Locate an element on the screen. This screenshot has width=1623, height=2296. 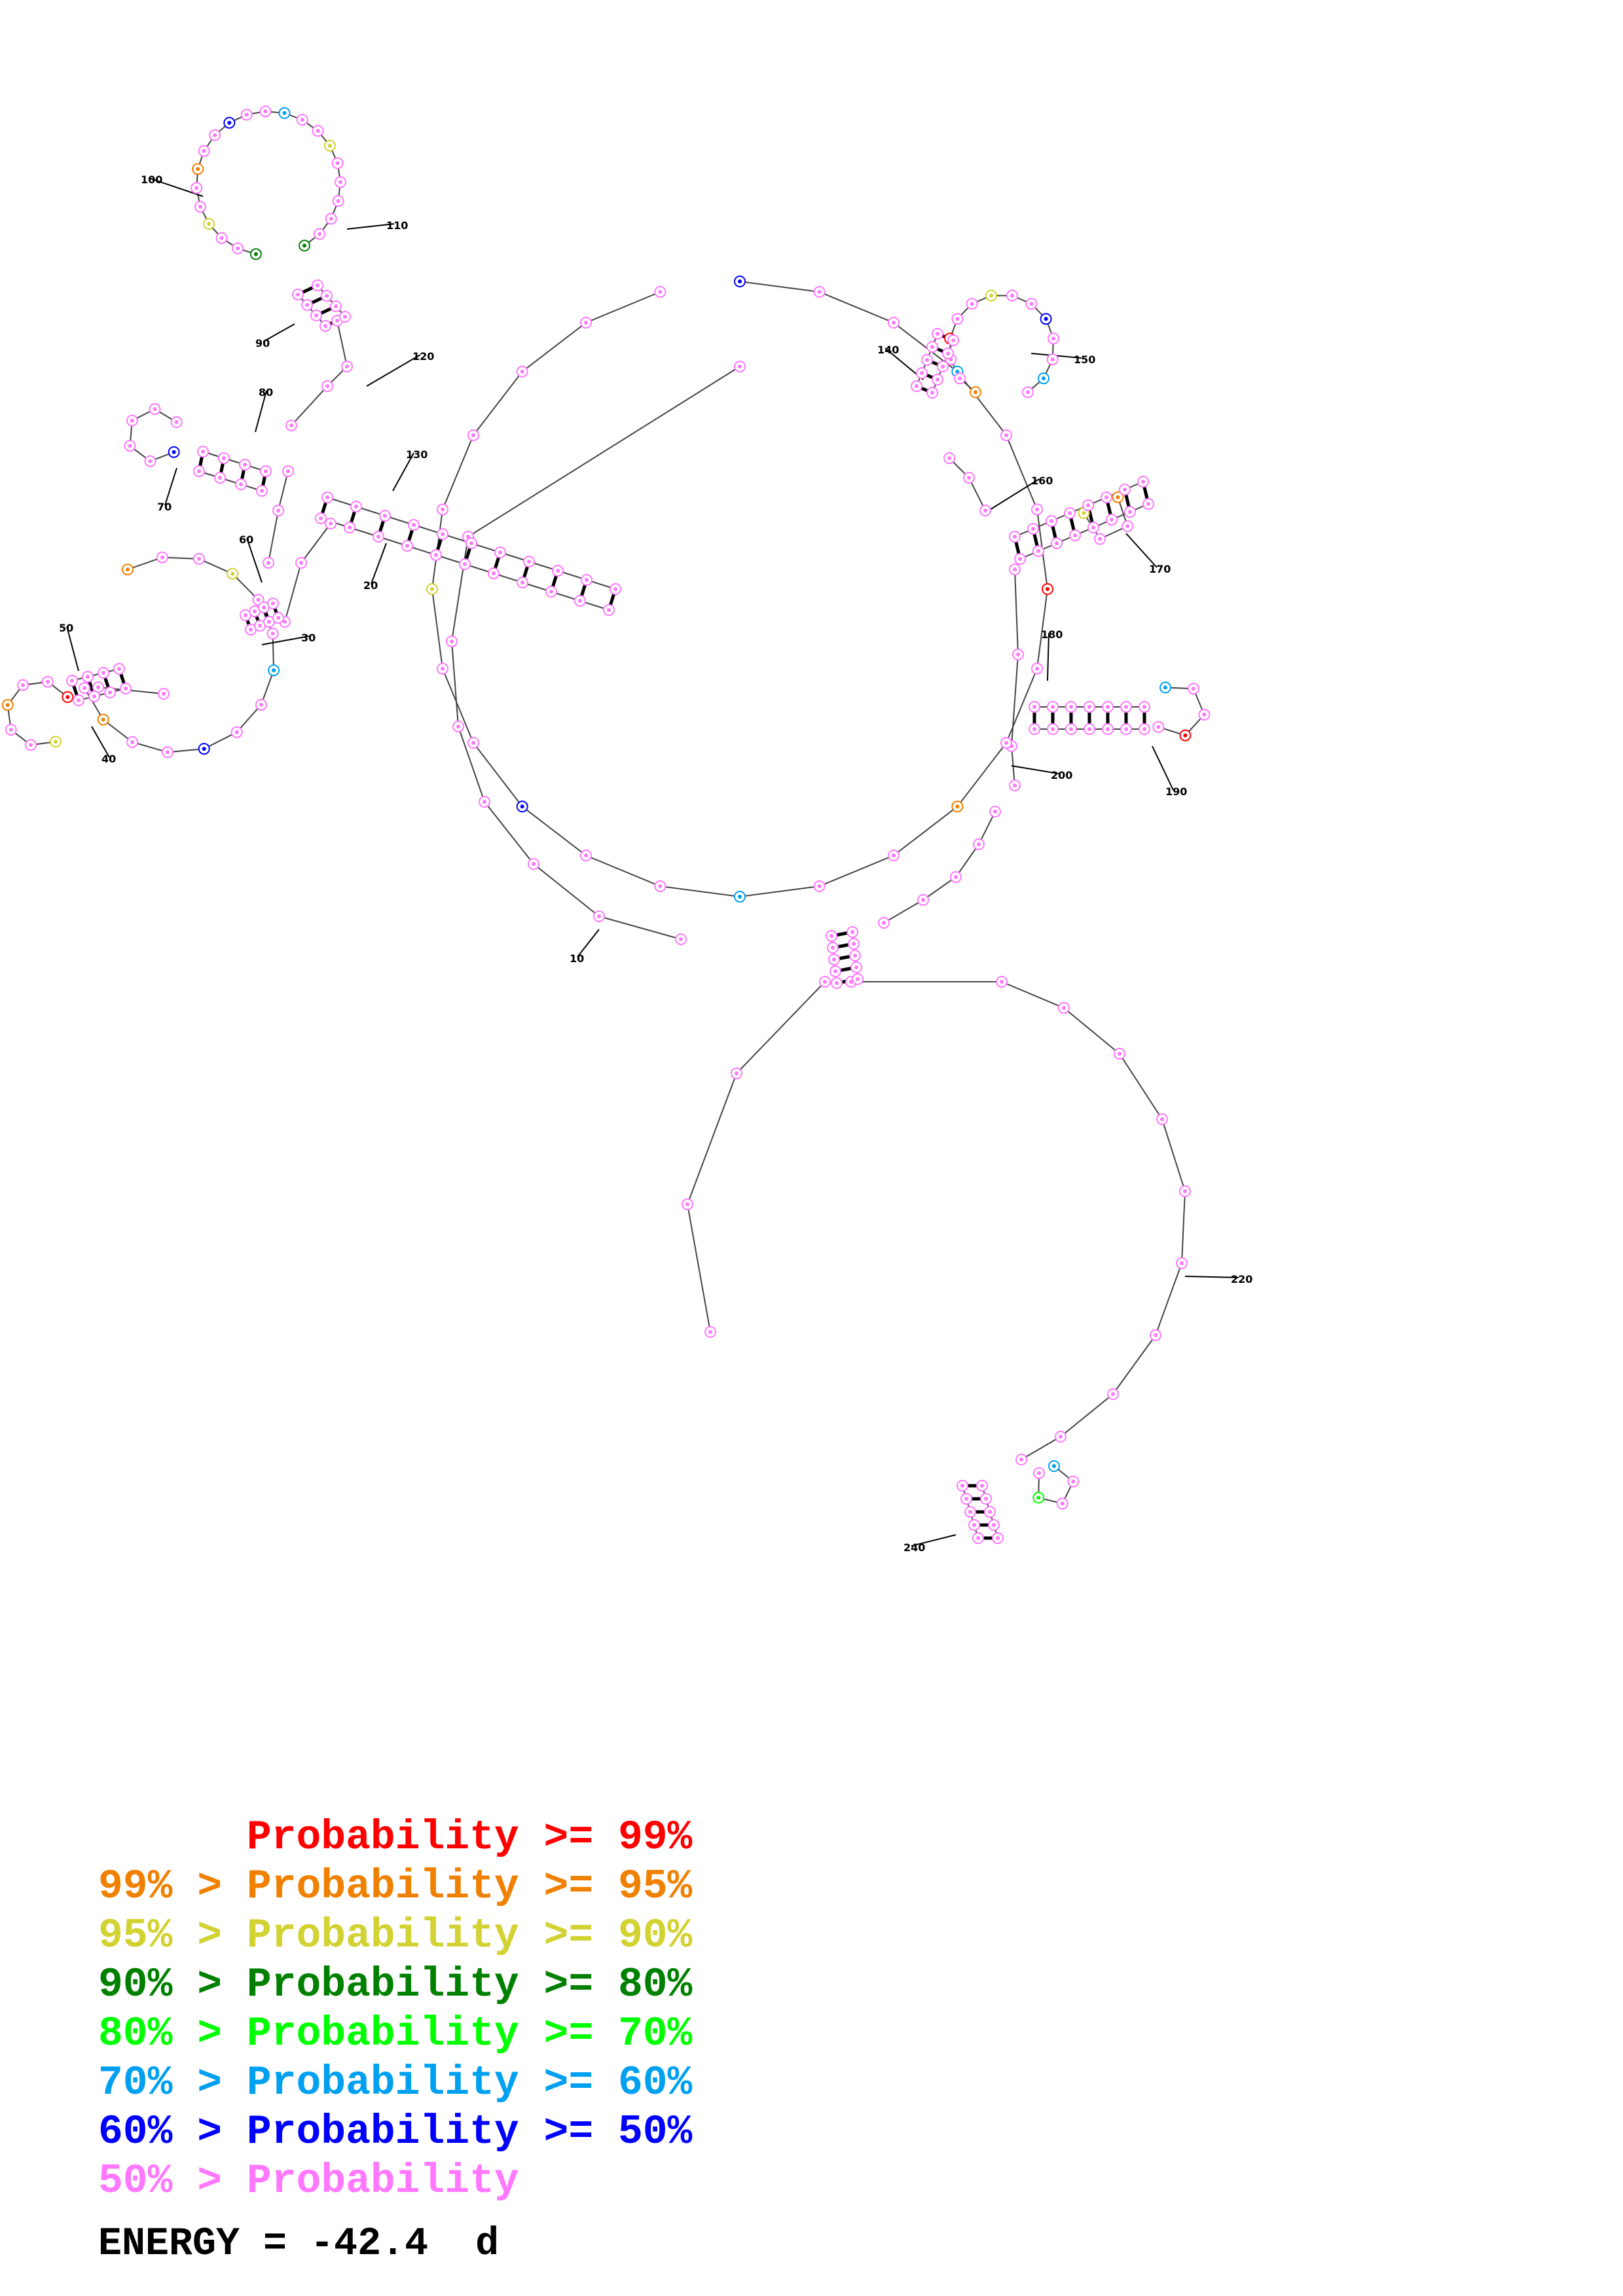
legend-threshold: >= 95% is located at coordinates (606, 1886).